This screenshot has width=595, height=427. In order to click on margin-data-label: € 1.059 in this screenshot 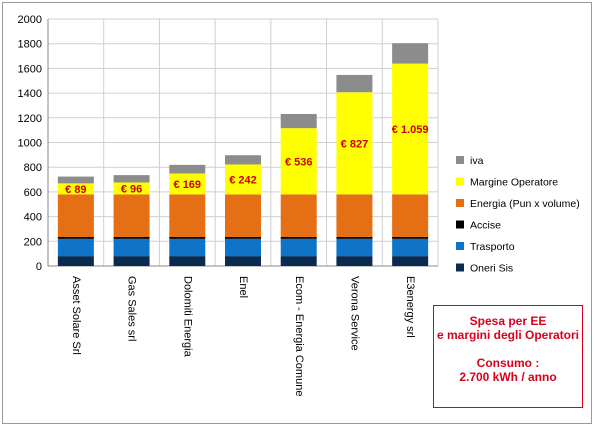, I will do `click(410, 130)`.